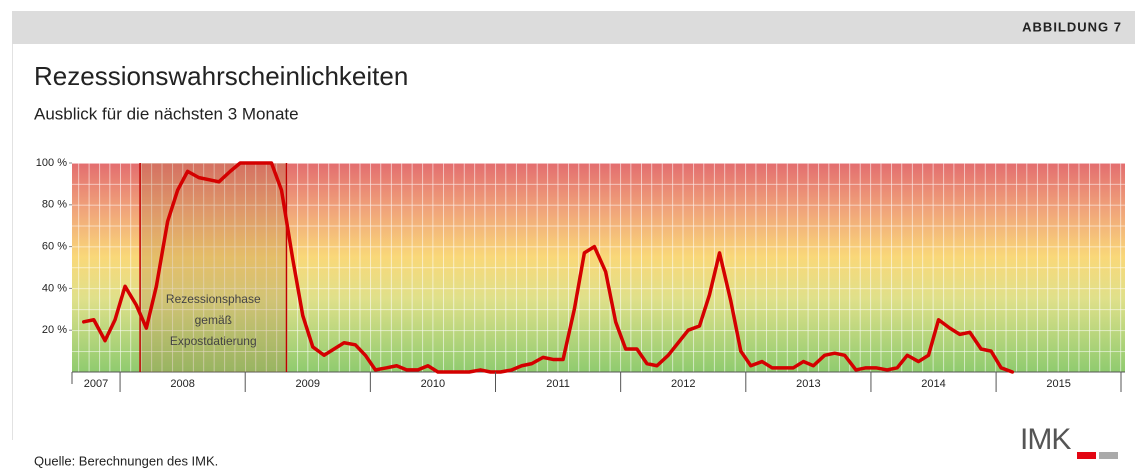 The height and width of the screenshot is (475, 1135). Describe the element at coordinates (433, 384) in the screenshot. I see `x-tick-label: 2010` at that location.